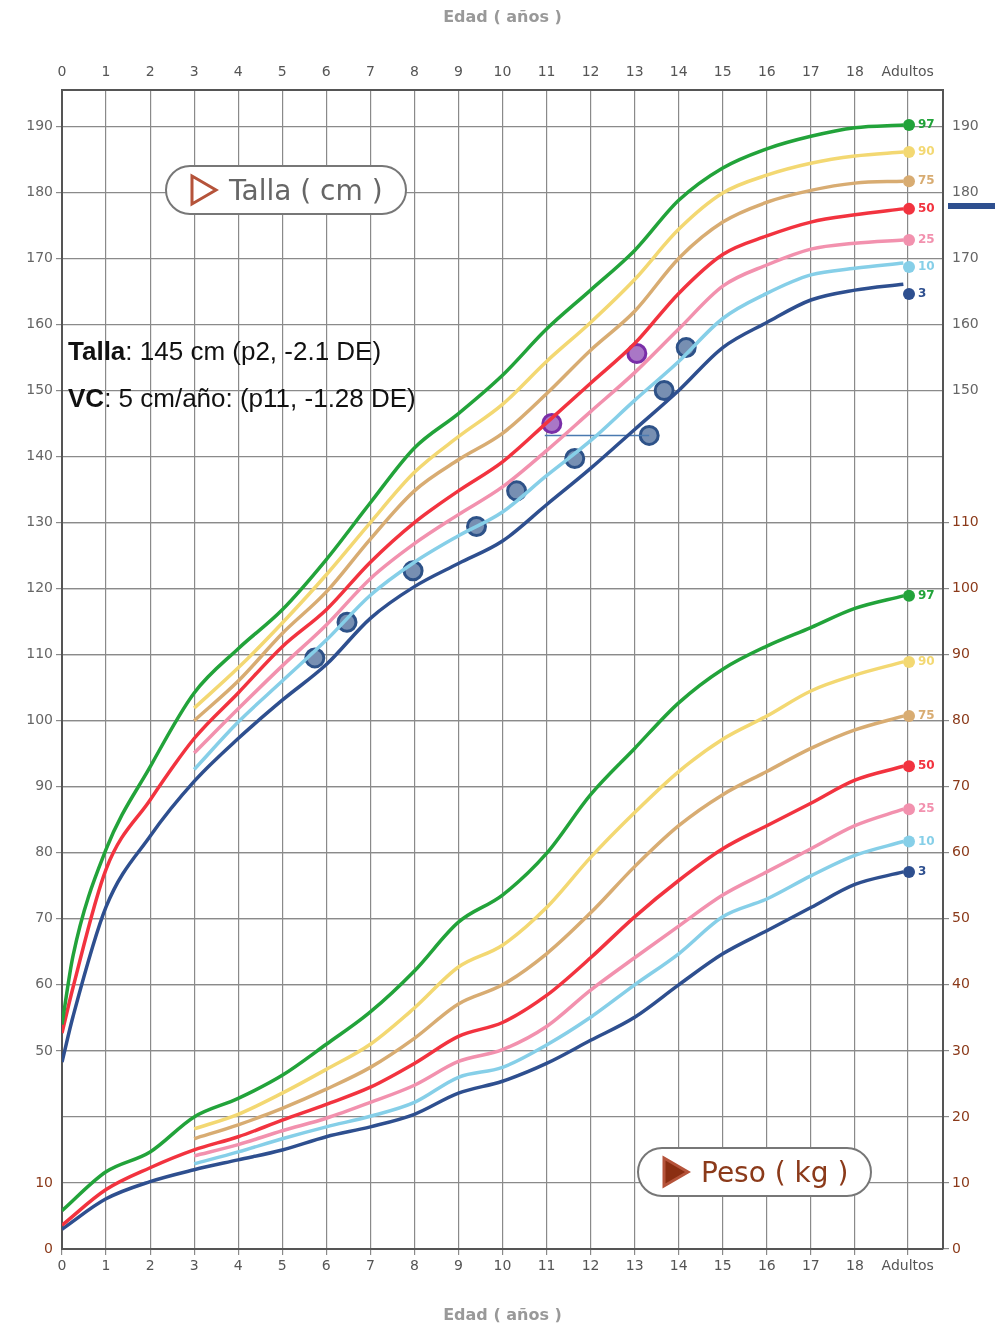 Image resolution: width=998 pixels, height=1333 pixels. I want to click on y2-tick-label: 110, so click(965, 521).